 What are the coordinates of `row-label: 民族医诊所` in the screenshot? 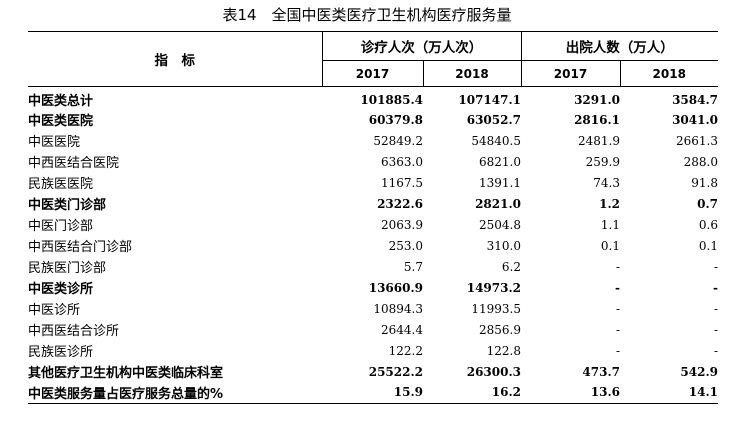 It's located at (61, 352).